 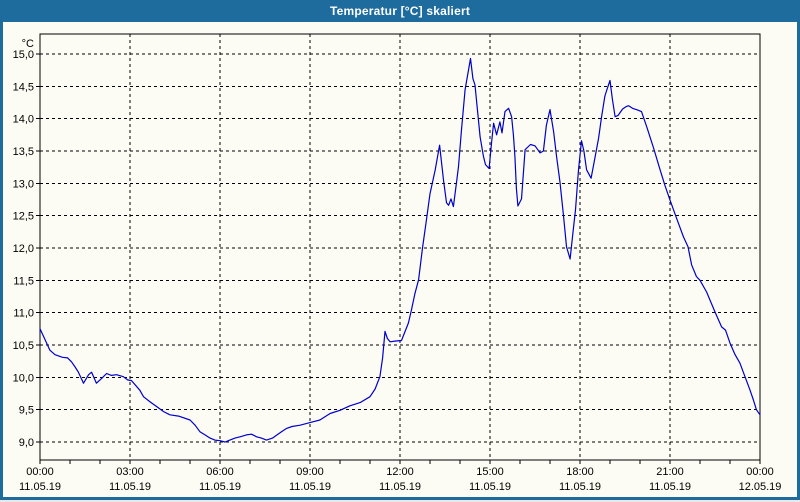 What do you see at coordinates (26, 411) in the screenshot?
I see `y-tick-label: 9,5` at bounding box center [26, 411].